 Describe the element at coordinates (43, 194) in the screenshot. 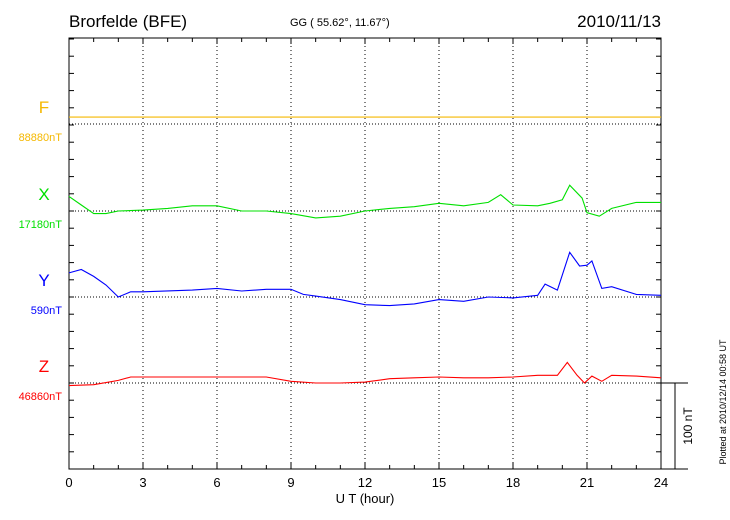

I see `series-name-x: X` at that location.